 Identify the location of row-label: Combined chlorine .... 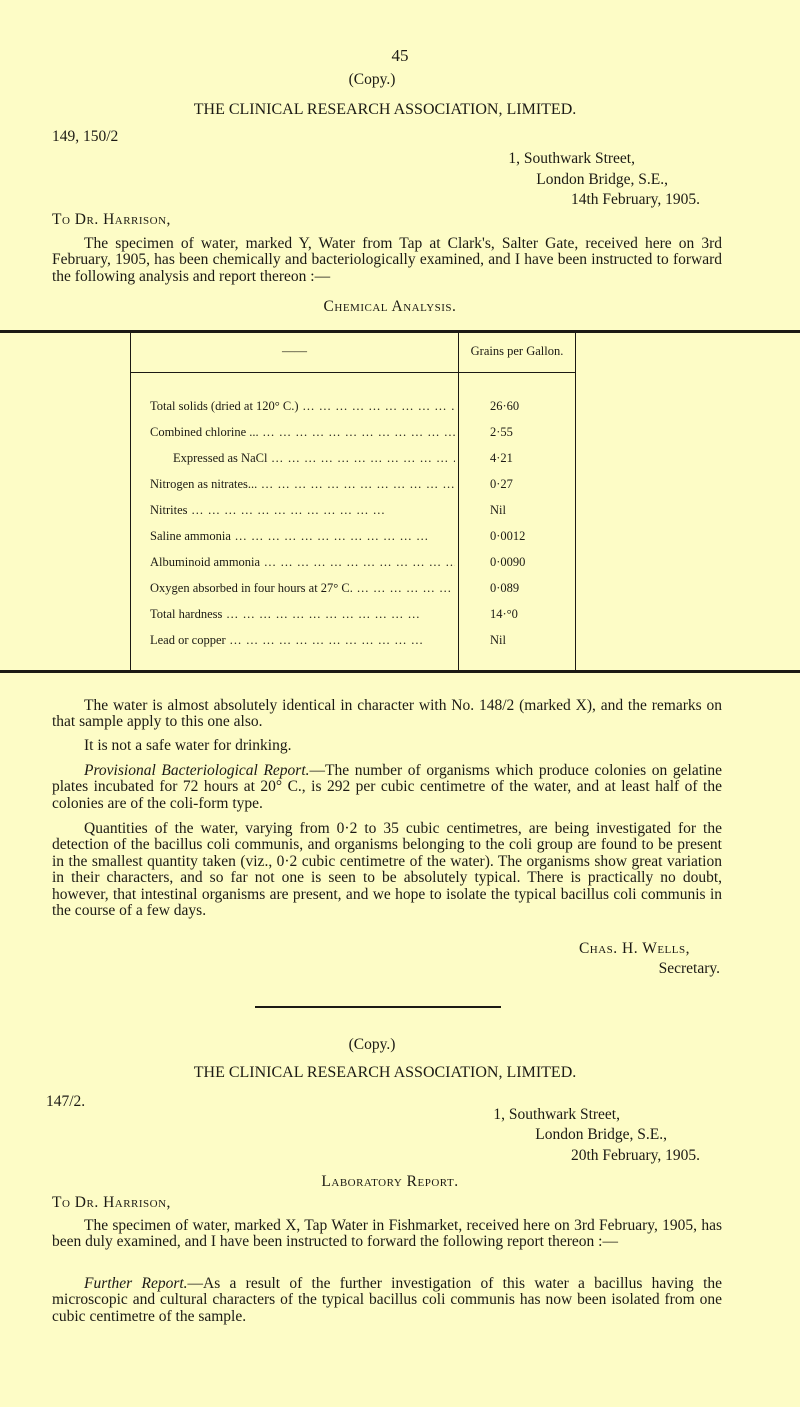
(302, 432).